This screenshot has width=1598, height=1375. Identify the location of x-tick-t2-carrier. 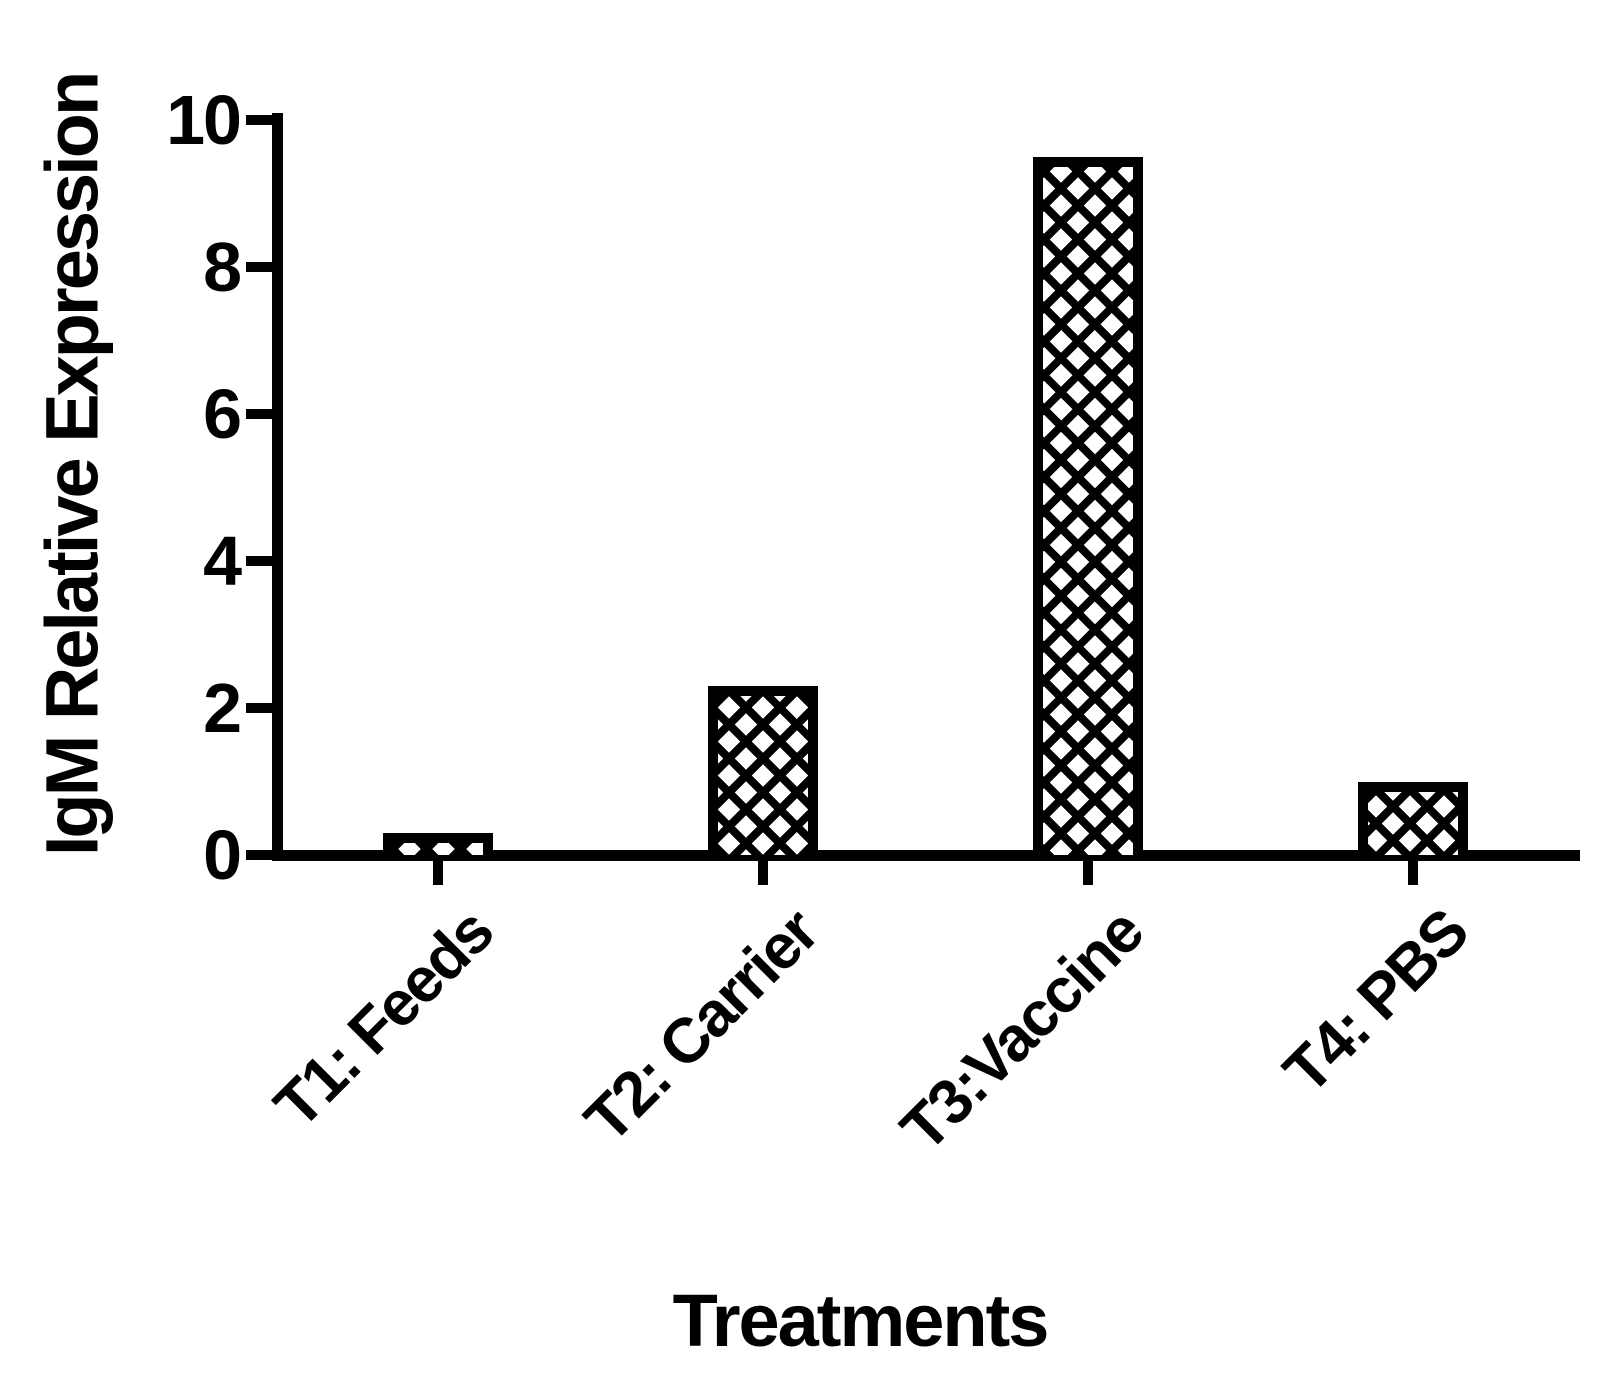
(763, 870).